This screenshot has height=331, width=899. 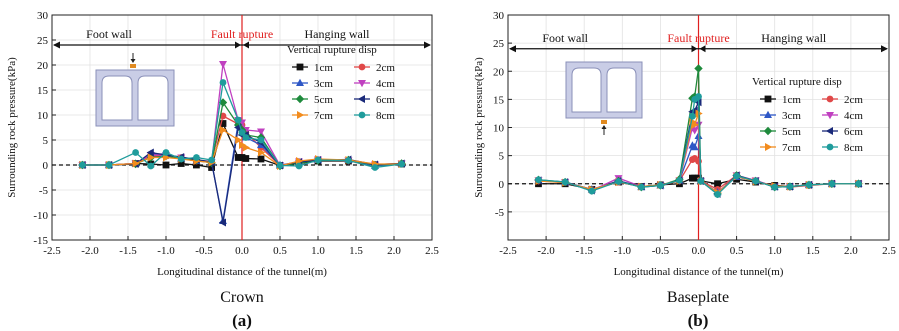 What do you see at coordinates (546, 251) in the screenshot?
I see `x-tick-label: -2.0` at bounding box center [546, 251].